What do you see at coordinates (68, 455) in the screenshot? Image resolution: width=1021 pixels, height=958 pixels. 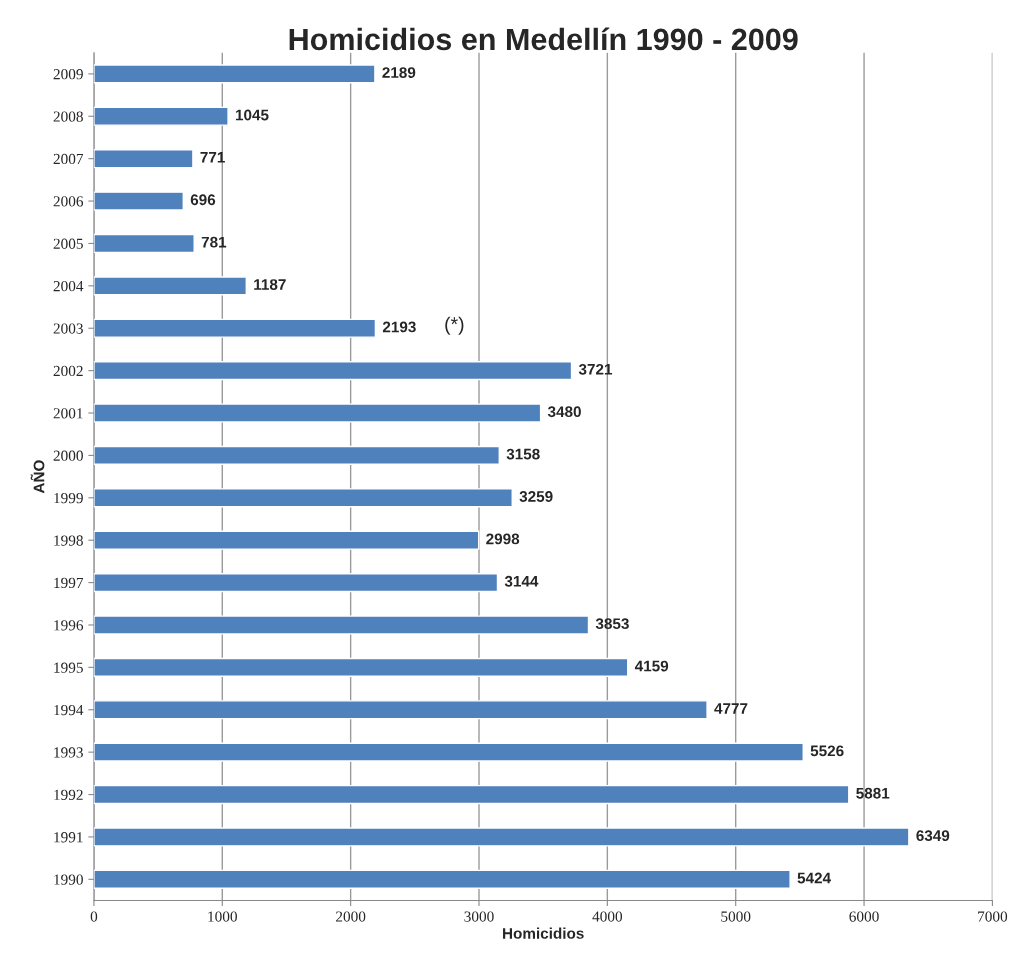 I see `y-tick-label: 2000` at bounding box center [68, 455].